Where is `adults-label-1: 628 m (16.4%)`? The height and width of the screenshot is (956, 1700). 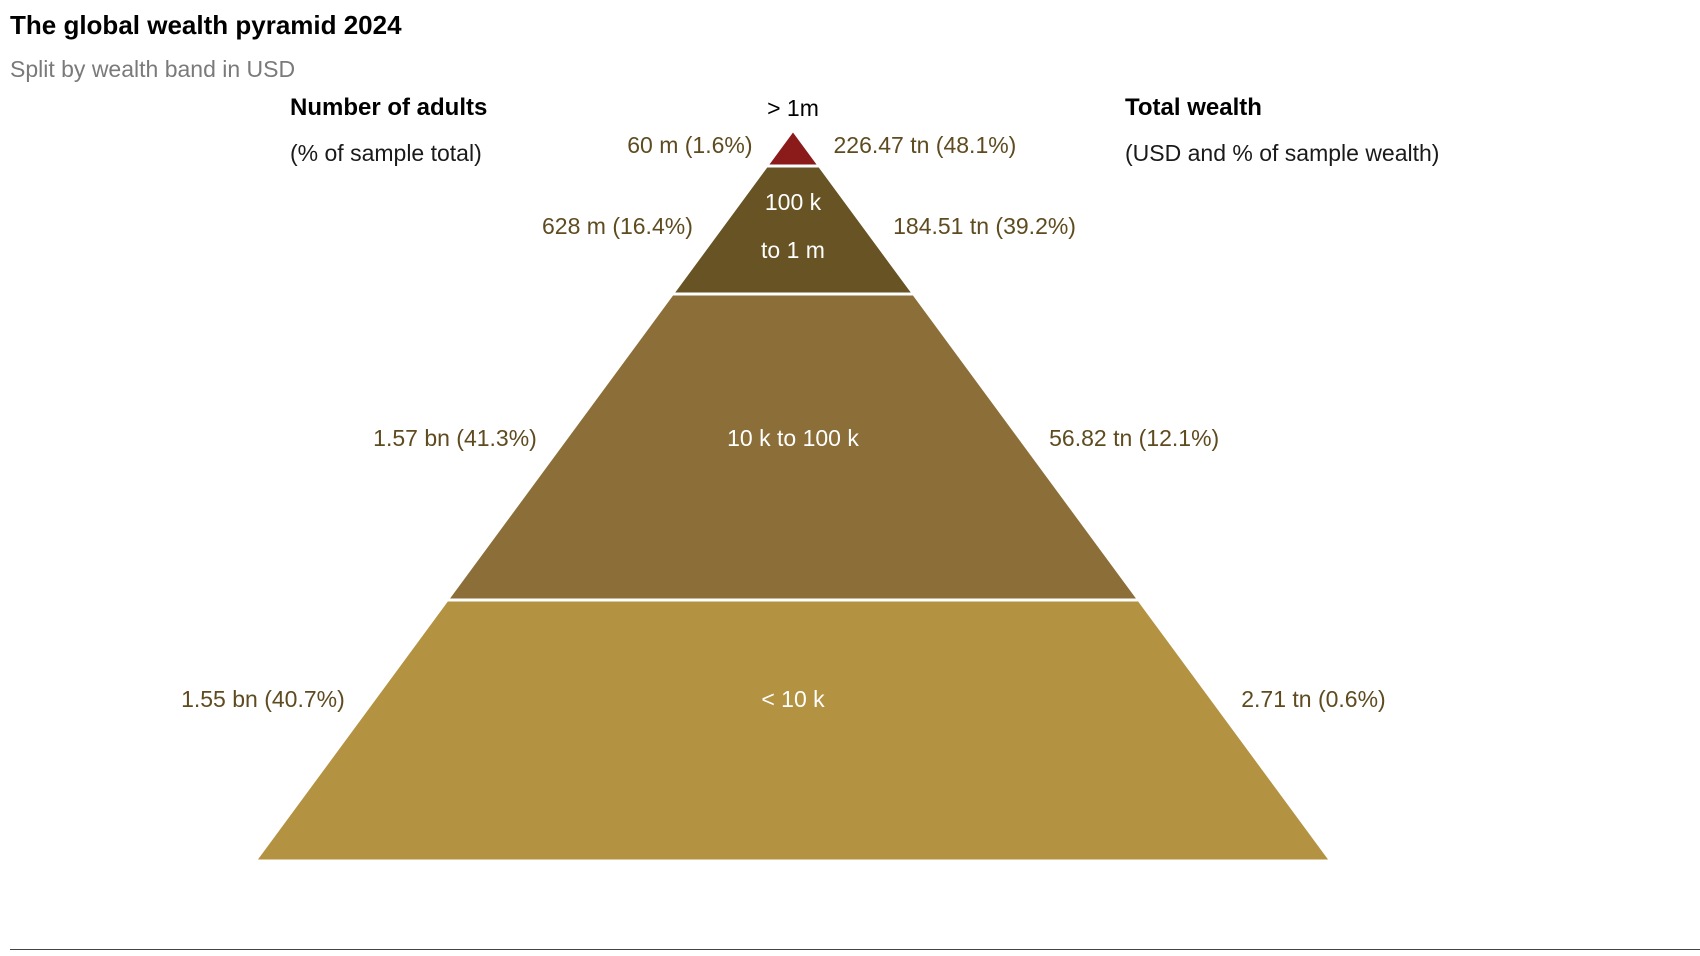
adults-label-1: 628 m (16.4%) is located at coordinates (617, 226).